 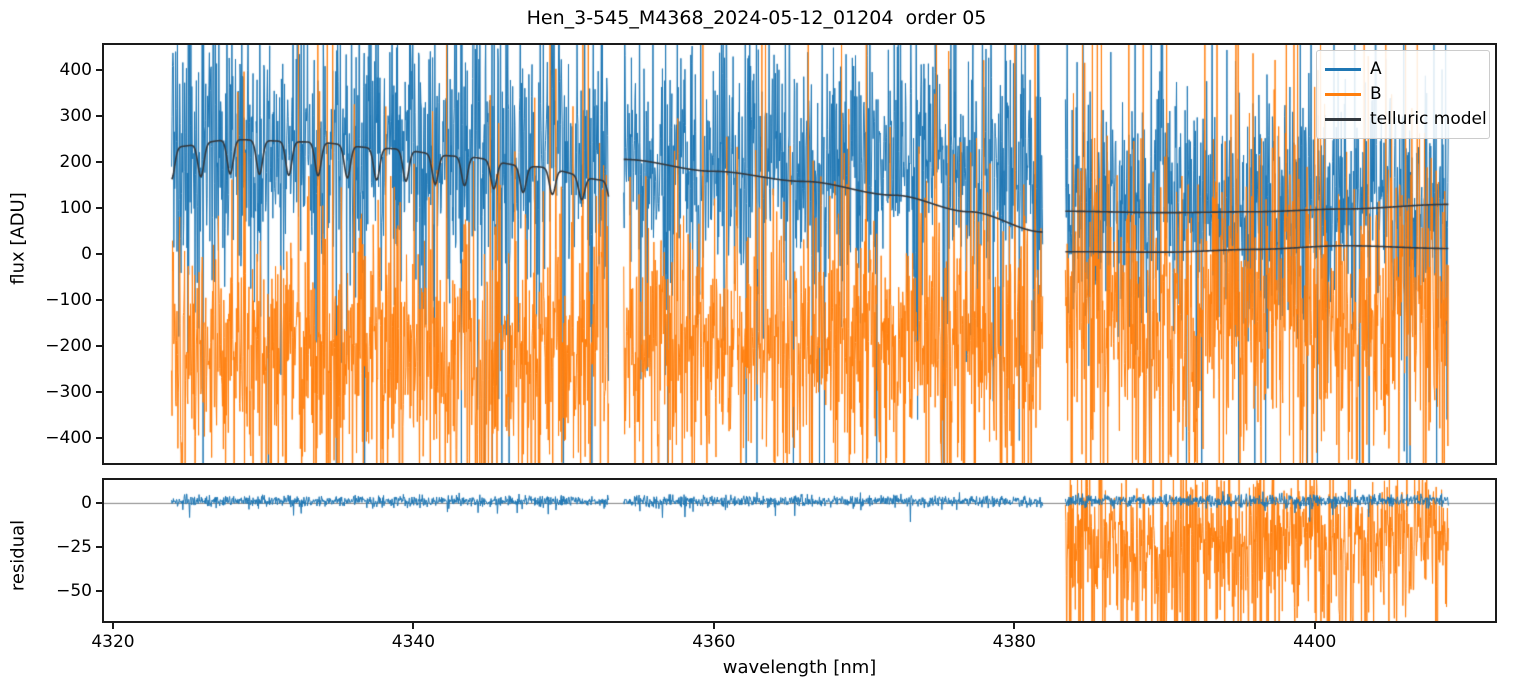 What do you see at coordinates (1343, 94) in the screenshot?
I see `legend-swatch-b` at bounding box center [1343, 94].